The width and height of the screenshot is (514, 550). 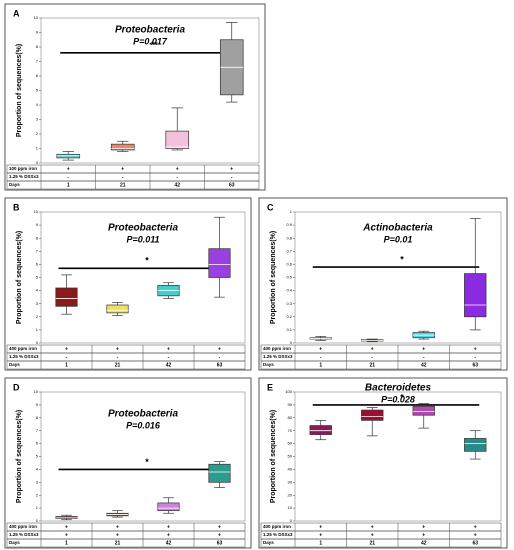 I want to click on y-tick-label: 8, so click(x=37, y=417).